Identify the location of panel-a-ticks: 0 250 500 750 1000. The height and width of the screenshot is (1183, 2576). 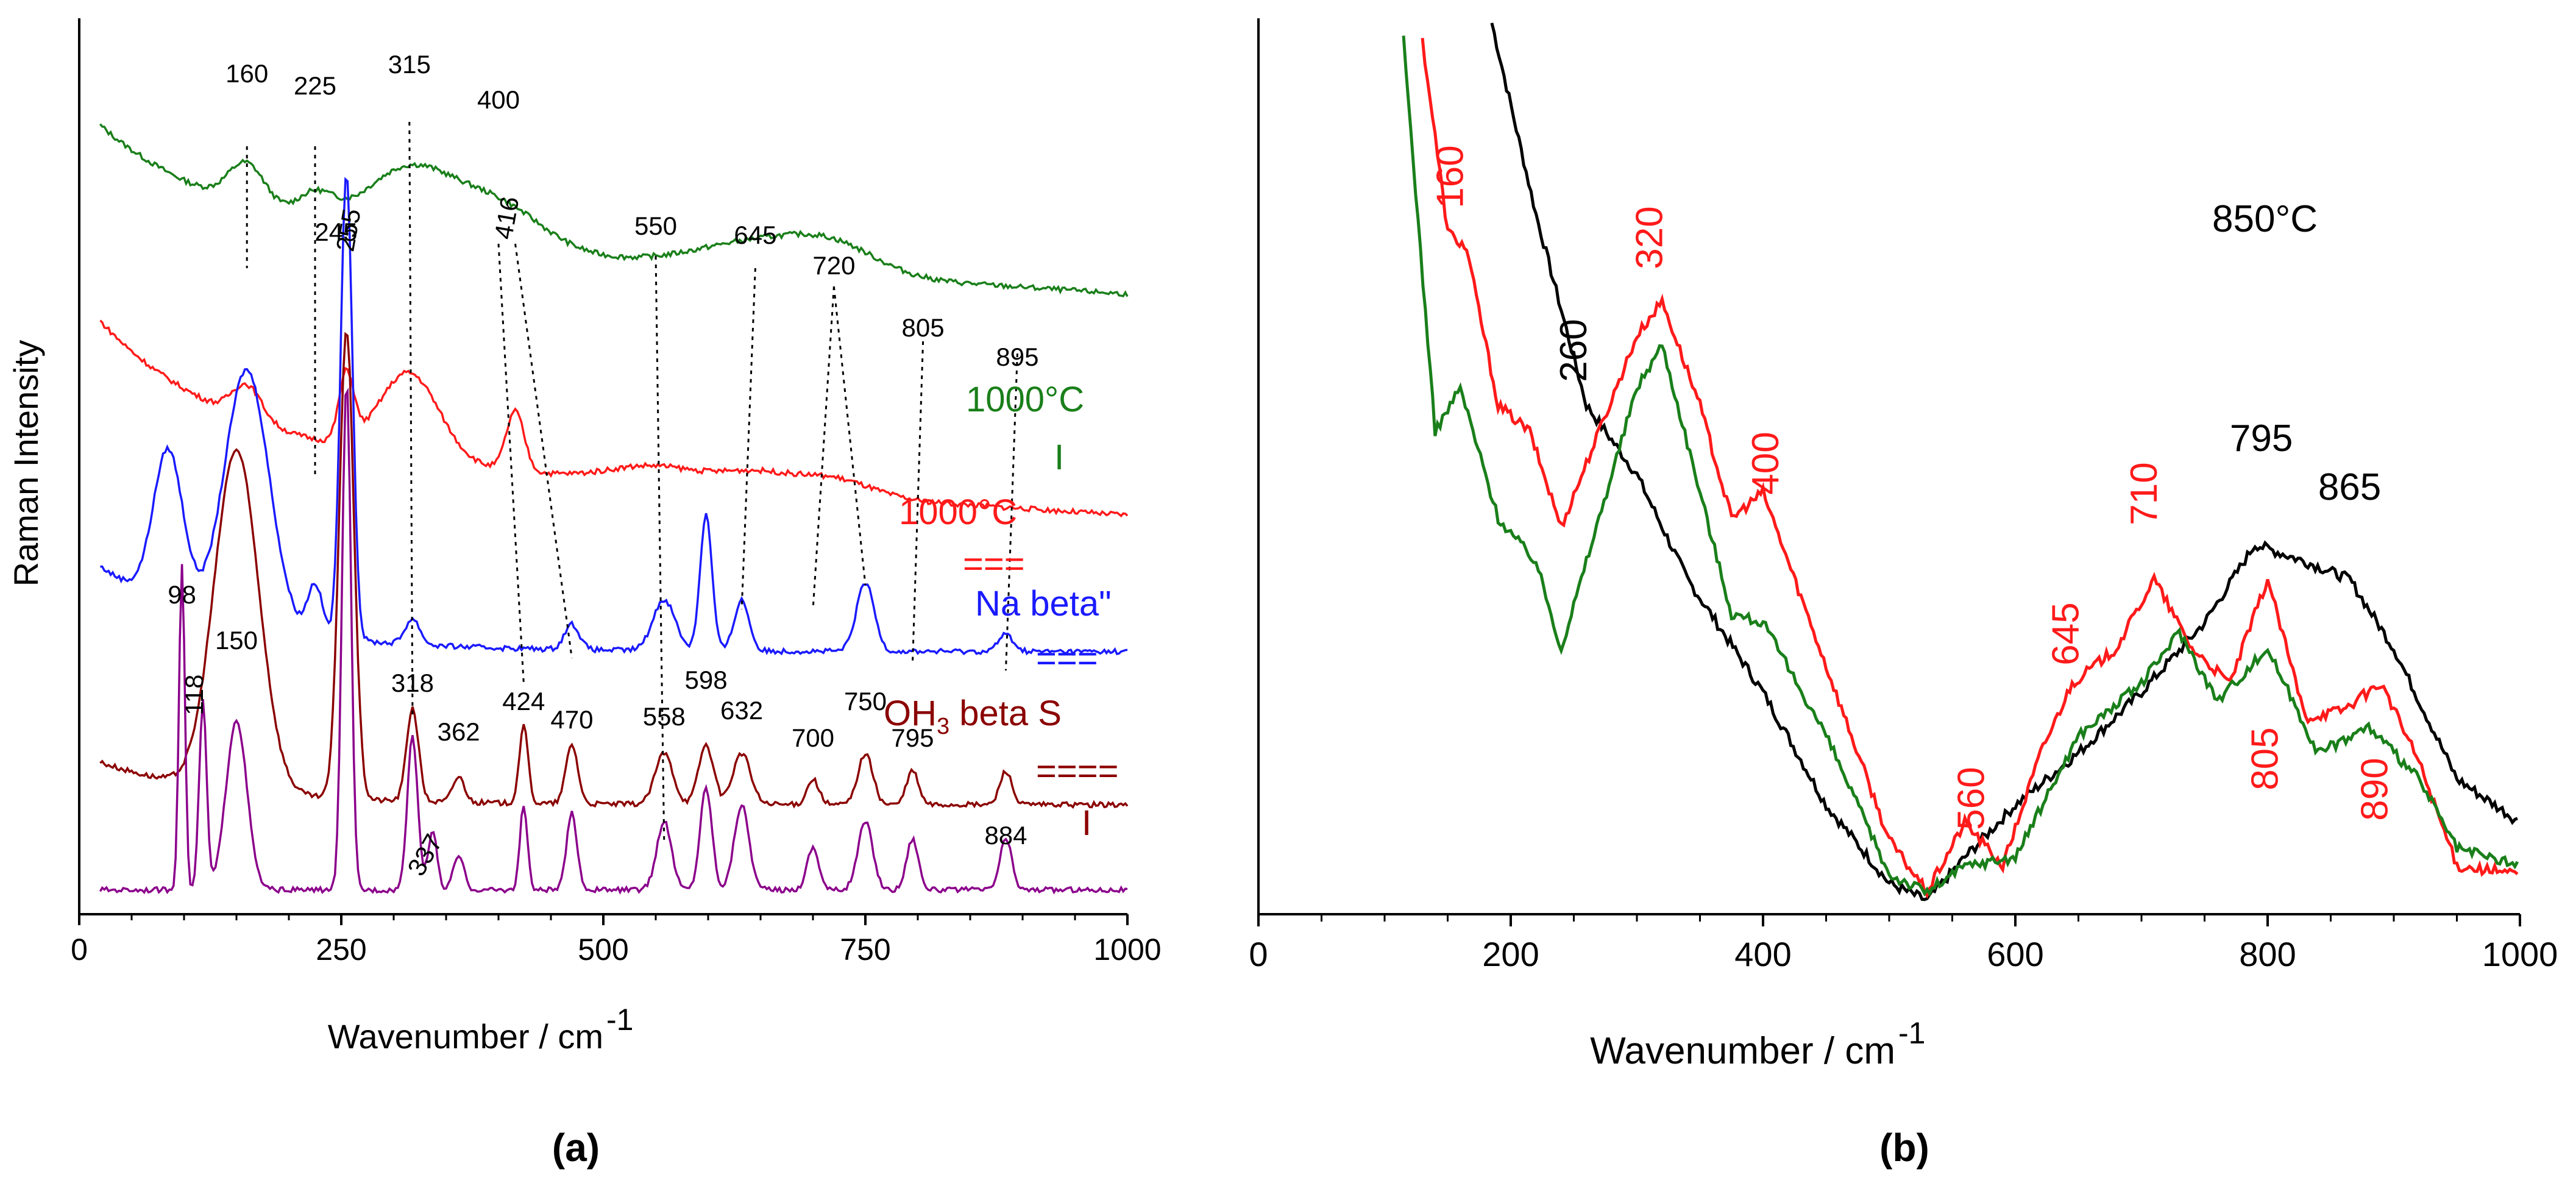
(616, 940).